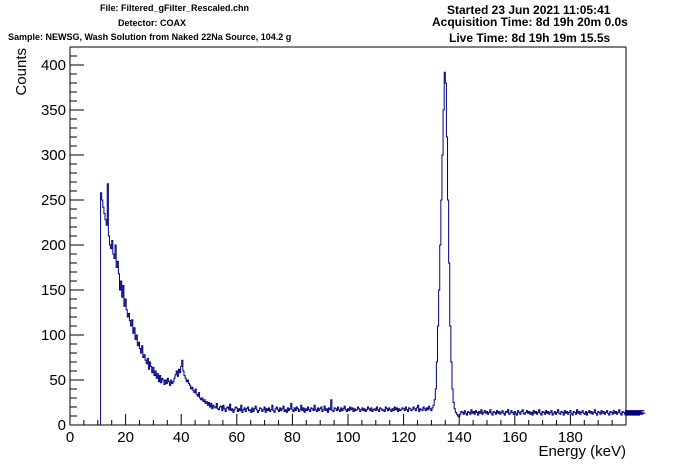 This screenshot has width=696, height=472. I want to click on x-axis-title: Energy (keV), so click(582, 451).